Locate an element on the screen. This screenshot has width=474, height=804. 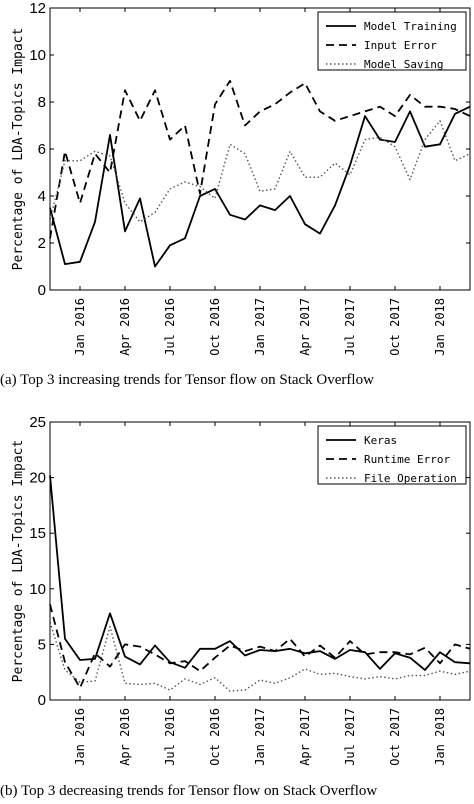
chart-b-legend is located at coordinates (392, 455).